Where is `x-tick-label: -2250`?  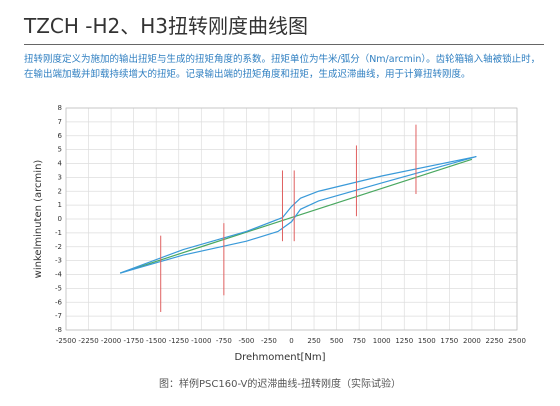
x-tick-label: -2250 is located at coordinates (88, 341).